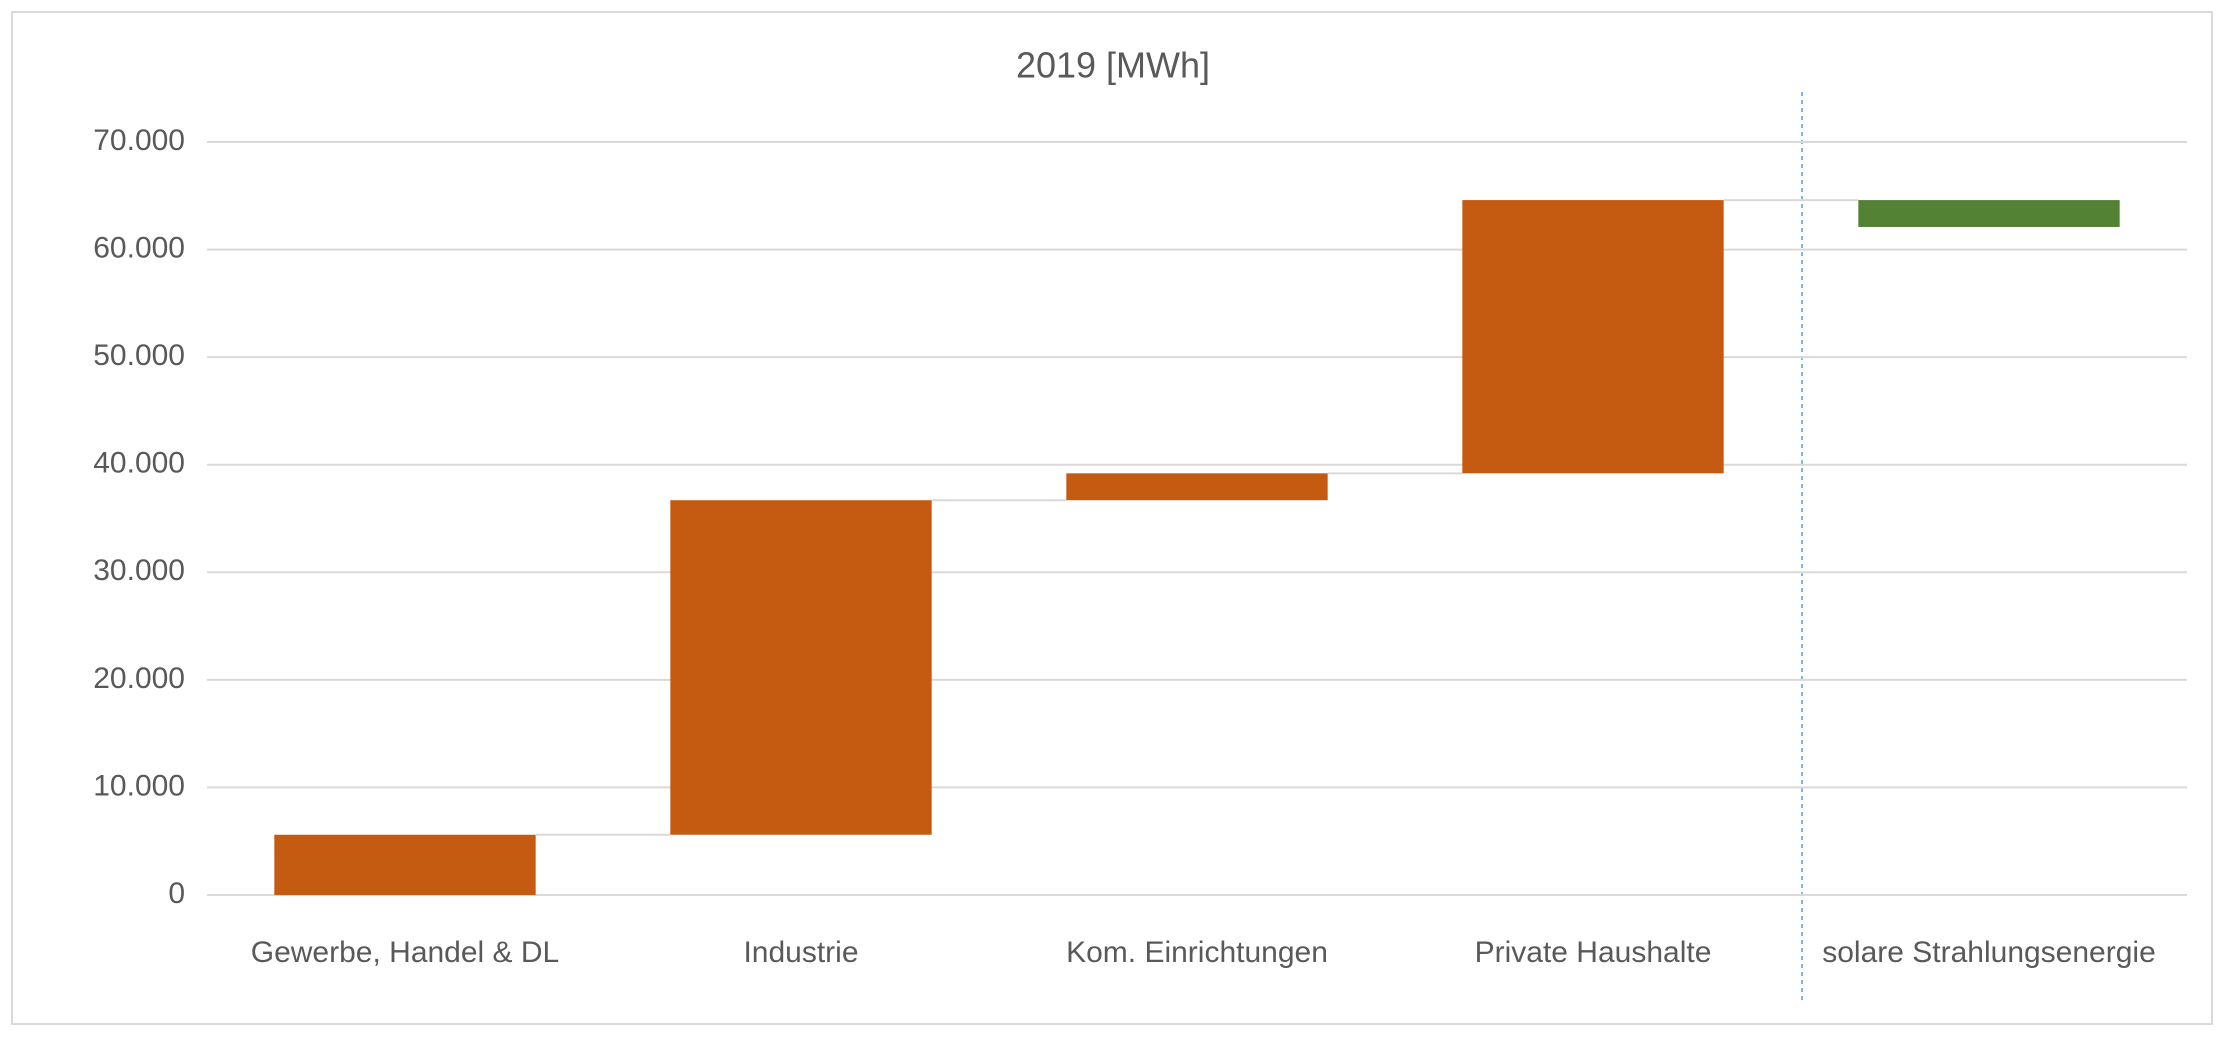 The height and width of the screenshot is (1038, 2226). Describe the element at coordinates (1593, 952) in the screenshot. I see `x-tick-label: Private Haushalte` at that location.